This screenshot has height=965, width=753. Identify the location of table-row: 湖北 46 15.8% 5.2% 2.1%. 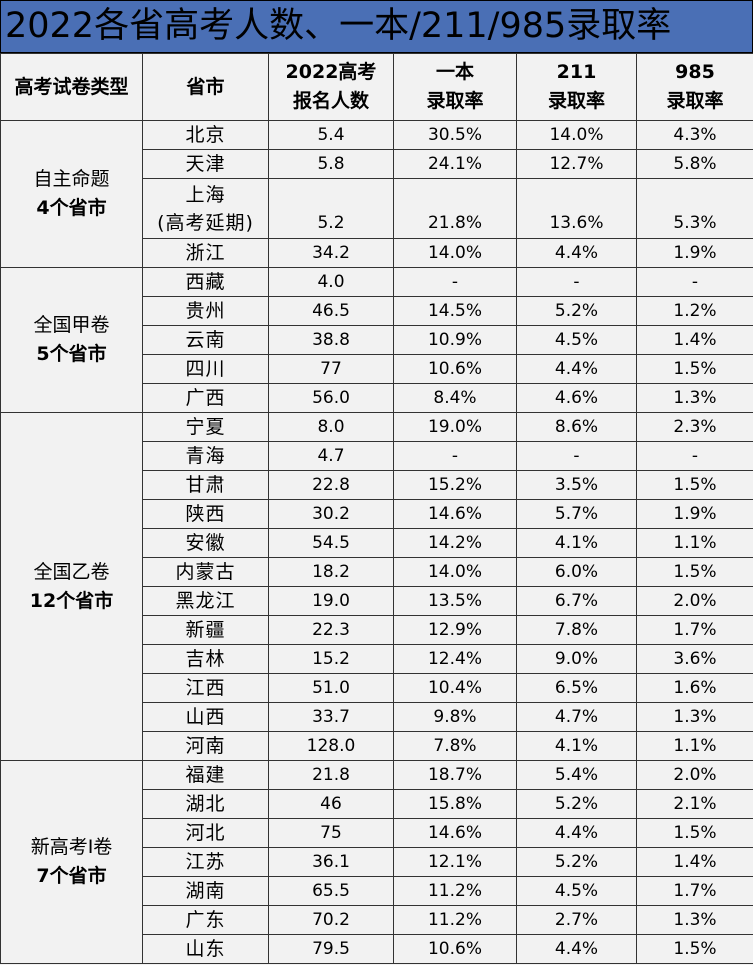
(377, 804).